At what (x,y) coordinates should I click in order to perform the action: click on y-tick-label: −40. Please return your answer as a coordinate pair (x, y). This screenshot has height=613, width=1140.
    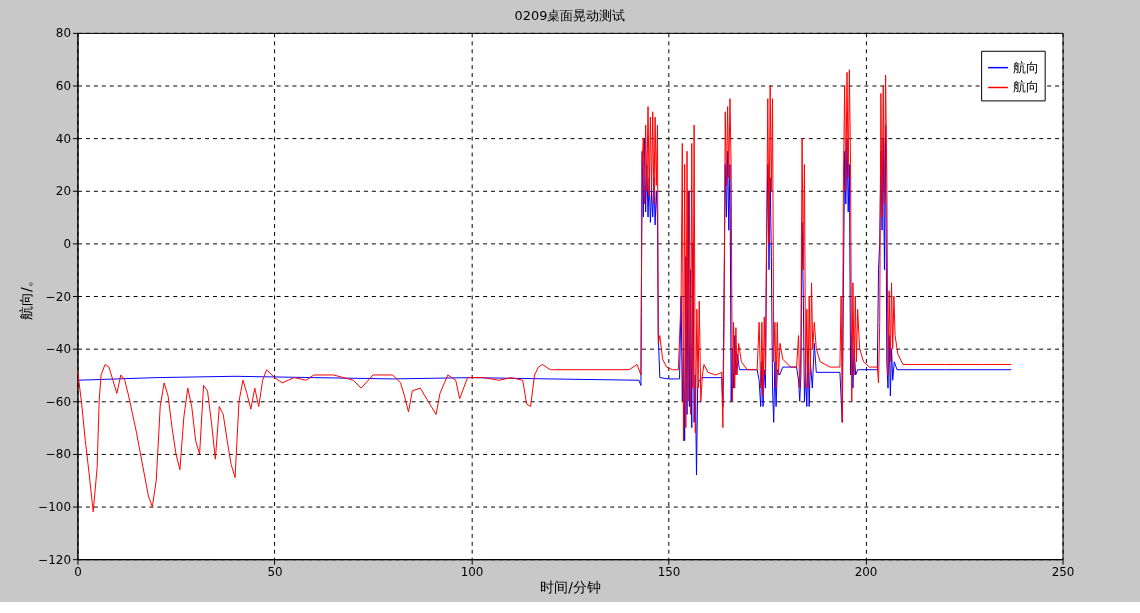
    Looking at the image, I should click on (58, 349).